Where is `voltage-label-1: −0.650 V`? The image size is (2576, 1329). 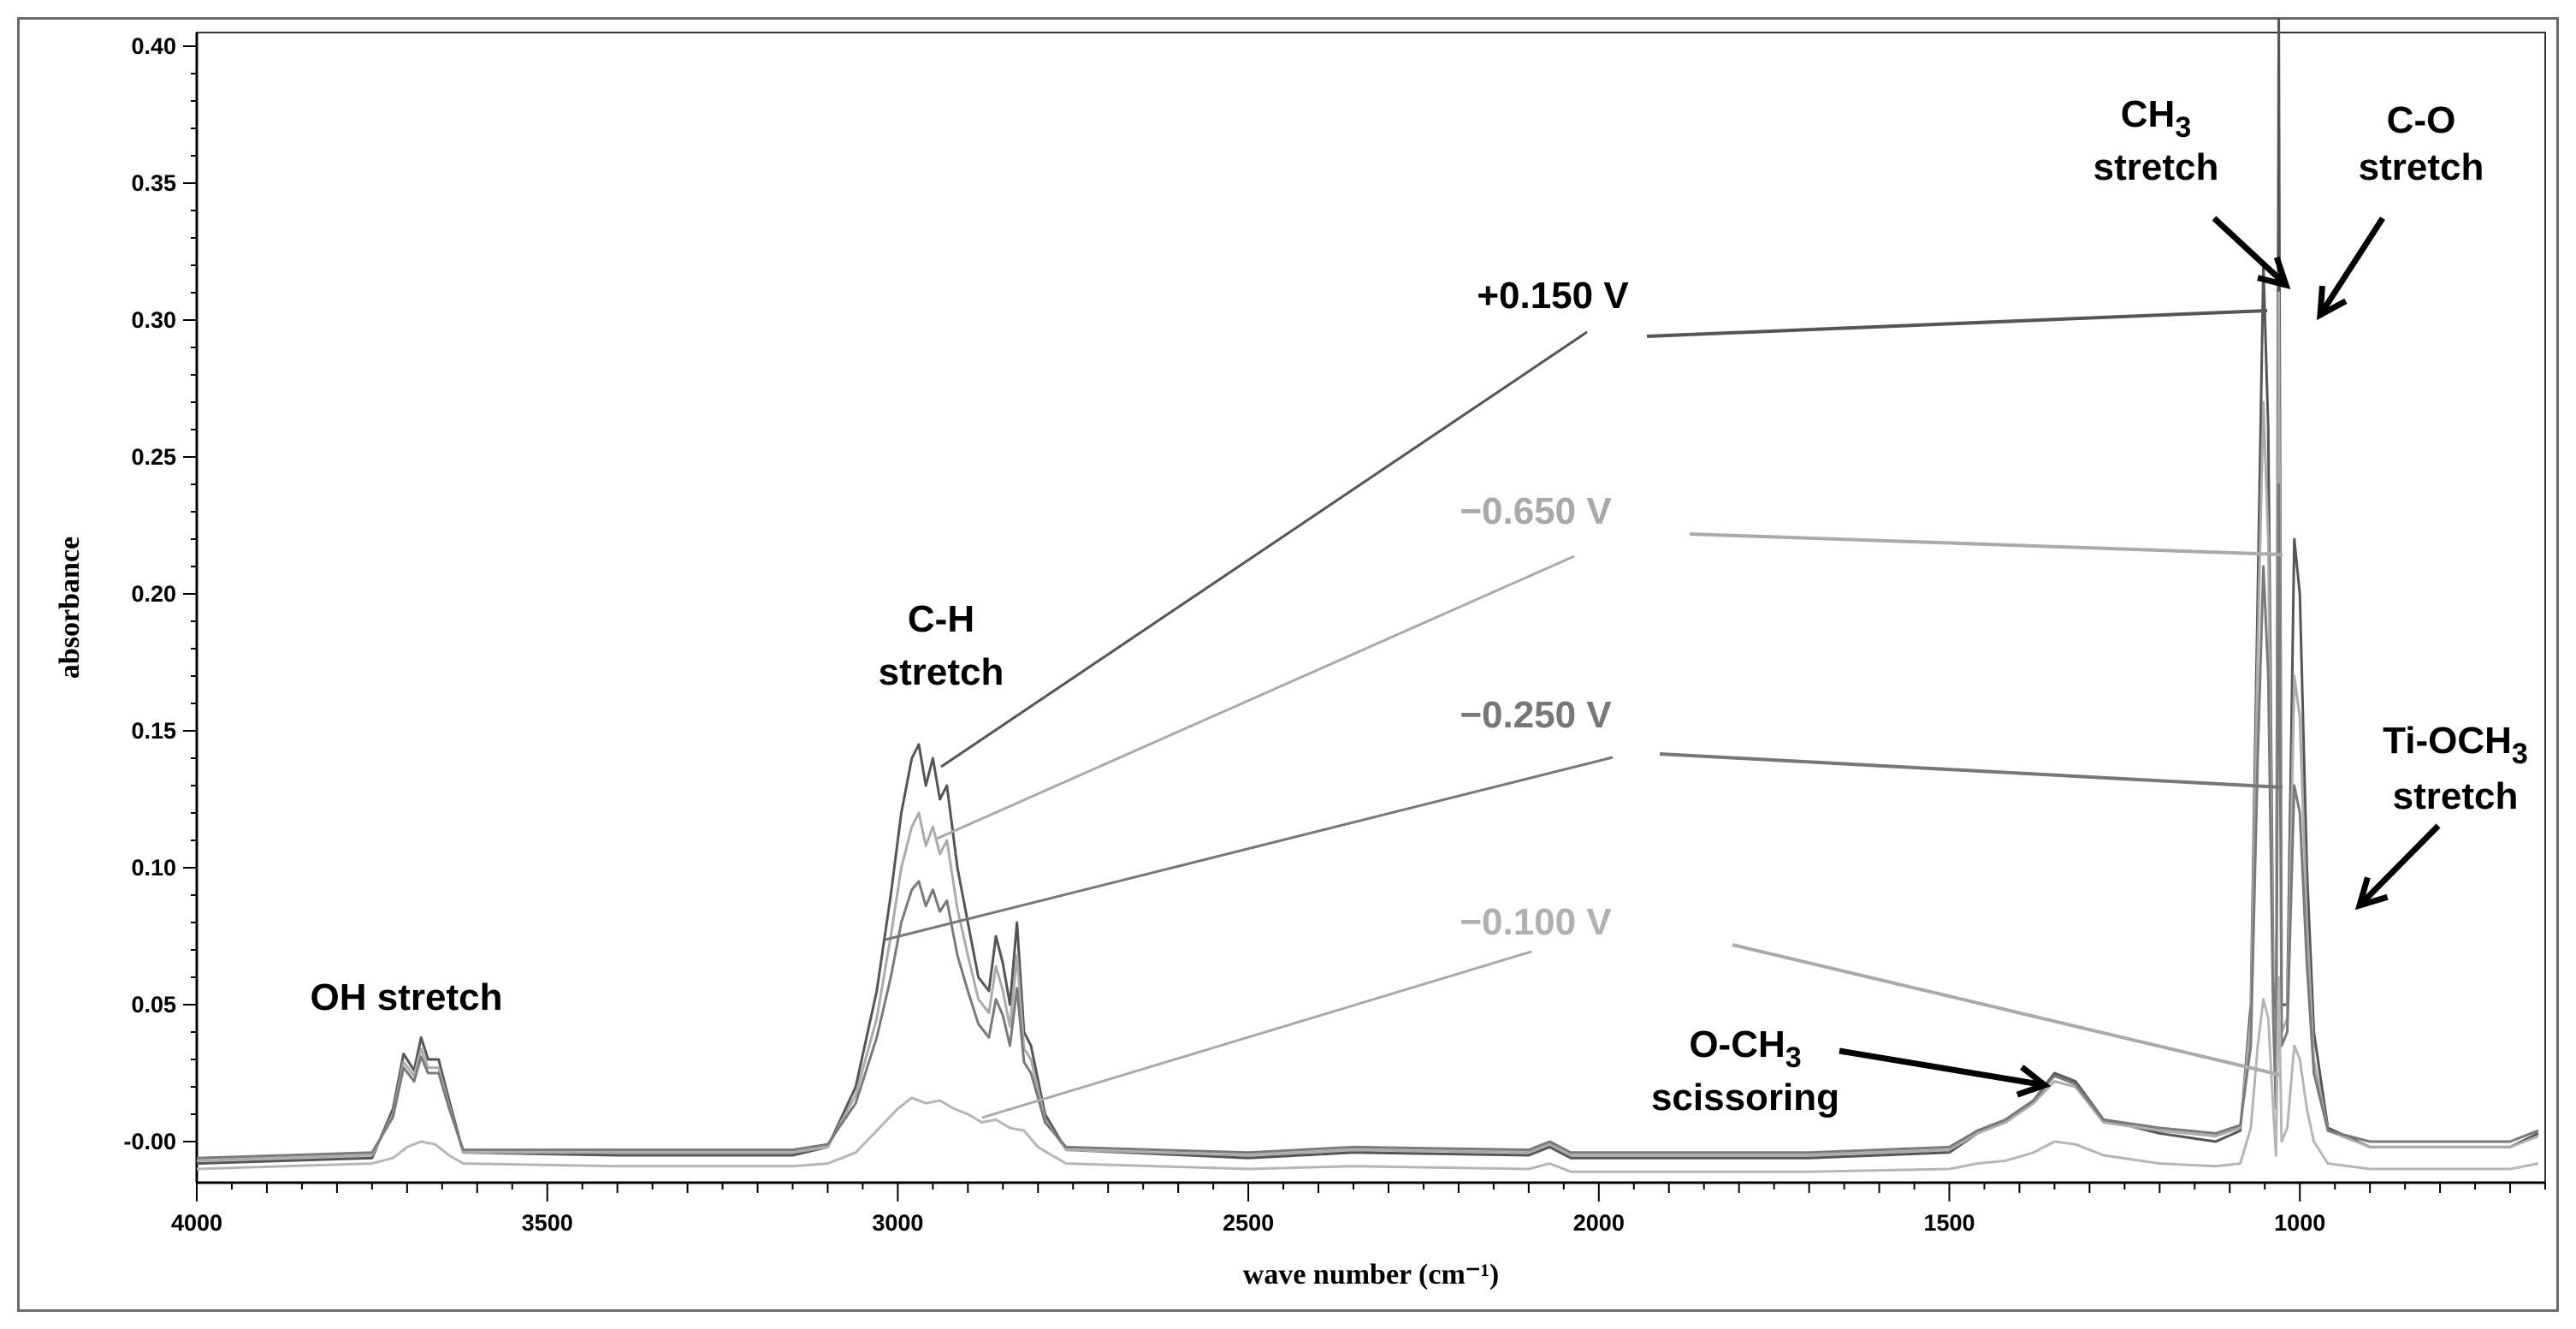
voltage-label-1: −0.650 V is located at coordinates (1536, 511).